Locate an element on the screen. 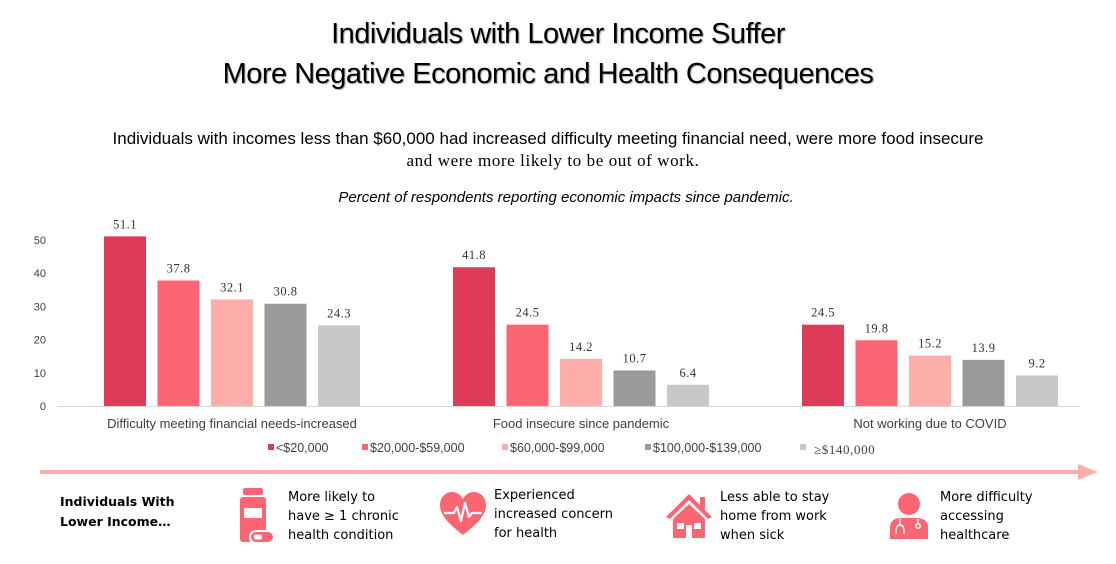  data-label: 14.2 is located at coordinates (581, 347).